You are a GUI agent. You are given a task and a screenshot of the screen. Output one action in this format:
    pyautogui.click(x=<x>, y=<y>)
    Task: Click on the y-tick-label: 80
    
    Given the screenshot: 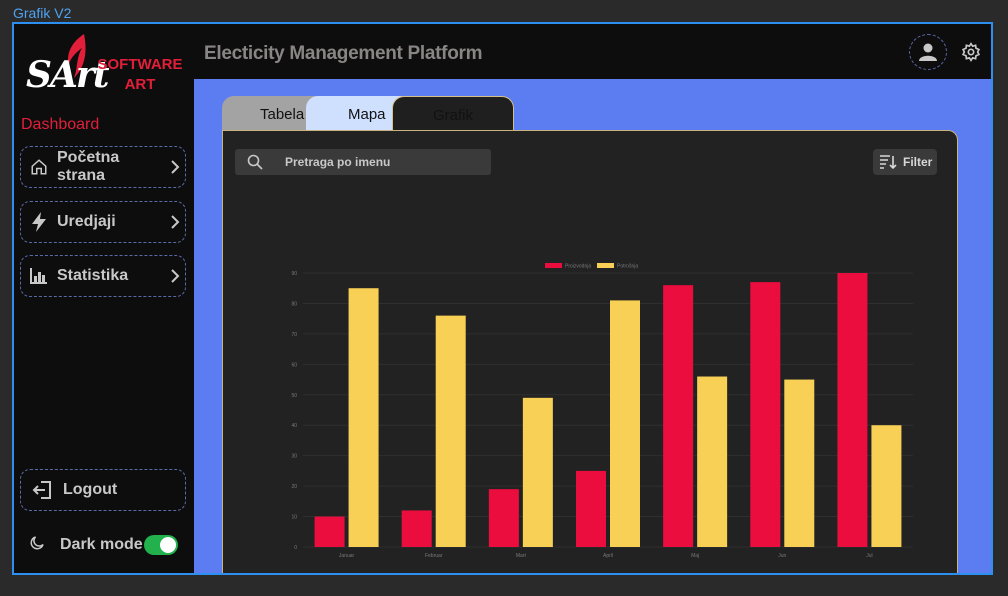 What is the action you would take?
    pyautogui.click(x=294, y=304)
    